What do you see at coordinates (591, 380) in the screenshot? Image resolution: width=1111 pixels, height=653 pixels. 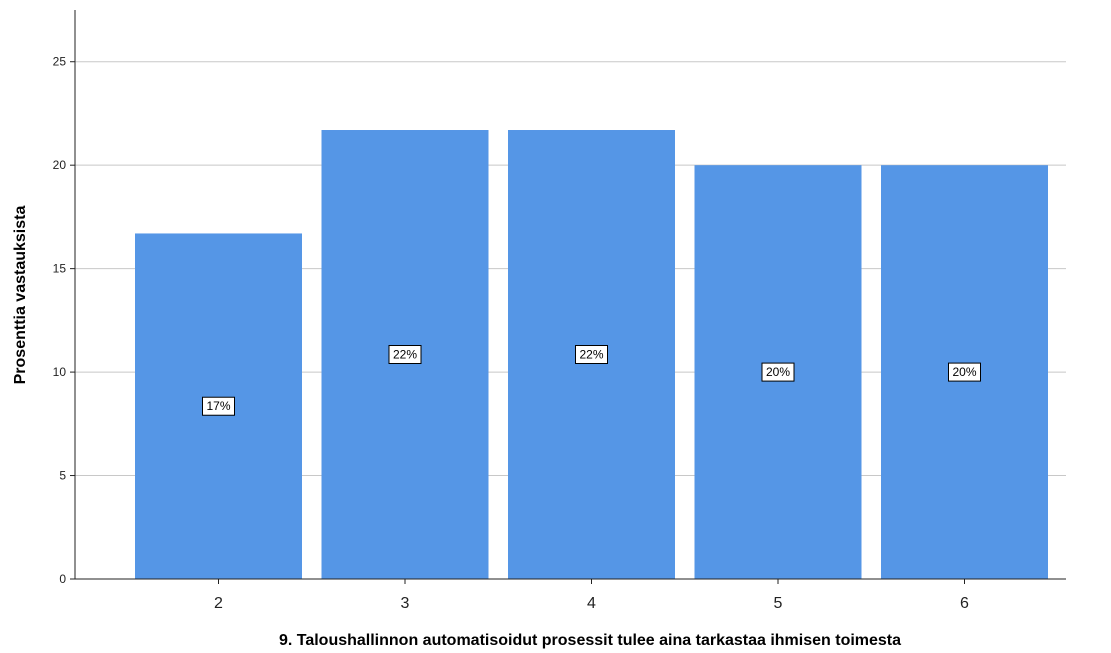 I see `data-labels: 17% 22% 22% 20% 20%` at bounding box center [591, 380].